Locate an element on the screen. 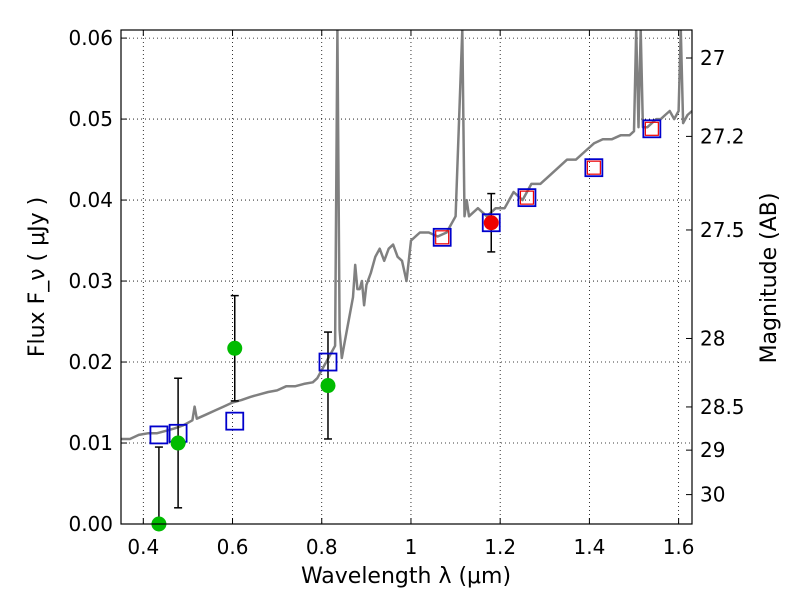 Image resolution: width=800 pixels, height=600 pixels. magnitude-tick-label: 28.5 is located at coordinates (722, 407).